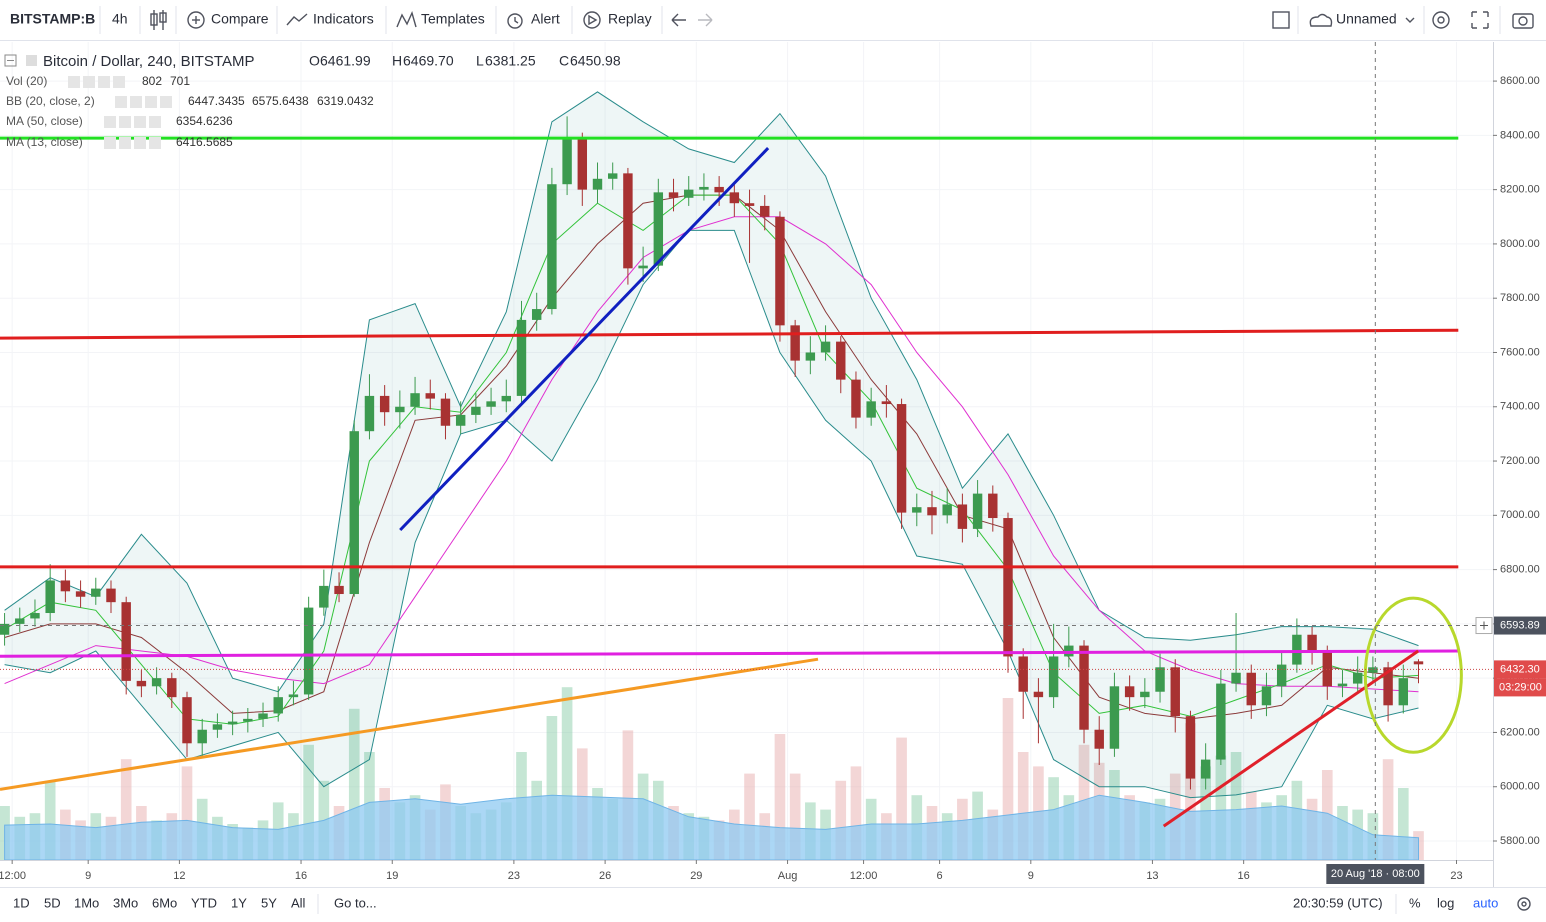 The width and height of the screenshot is (1546, 922). What do you see at coordinates (1520, 687) in the screenshot?
I see `countdown-box` at bounding box center [1520, 687].